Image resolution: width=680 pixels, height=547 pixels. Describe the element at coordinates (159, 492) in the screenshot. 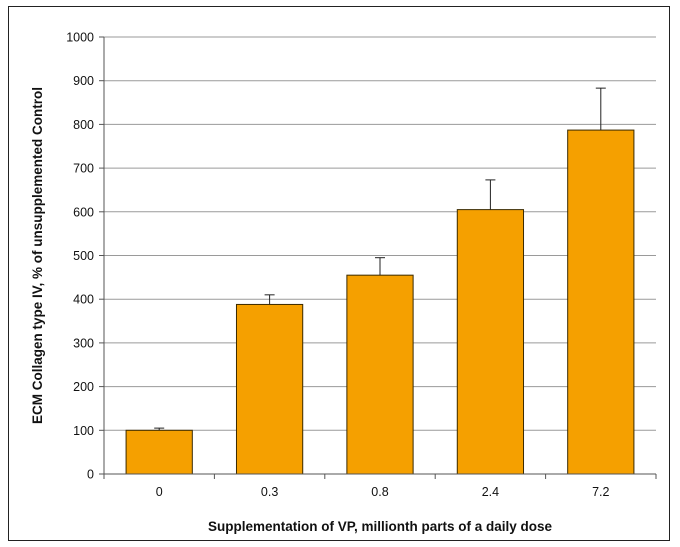

I see `x-tick-label: 0` at that location.